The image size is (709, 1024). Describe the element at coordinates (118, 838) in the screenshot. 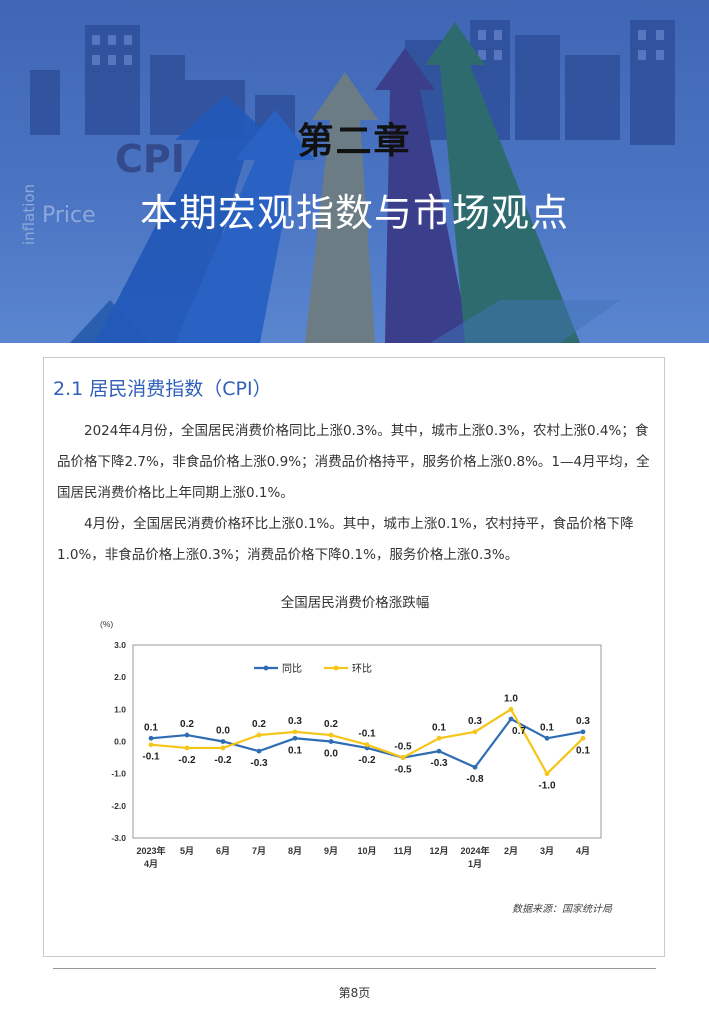

I see `y-tick-label: -3.0` at that location.